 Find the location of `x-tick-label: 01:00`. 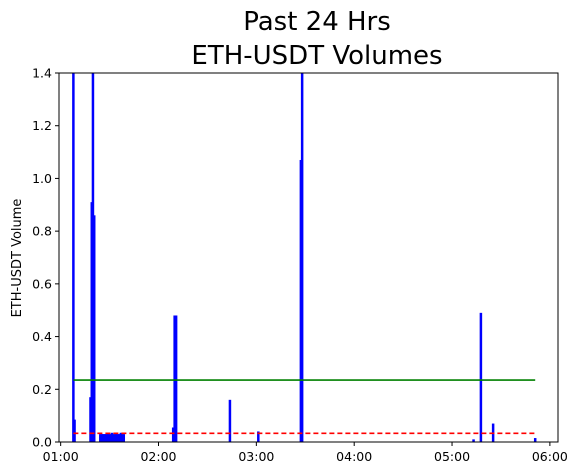

x-tick-label: 01:00 is located at coordinates (61, 456).